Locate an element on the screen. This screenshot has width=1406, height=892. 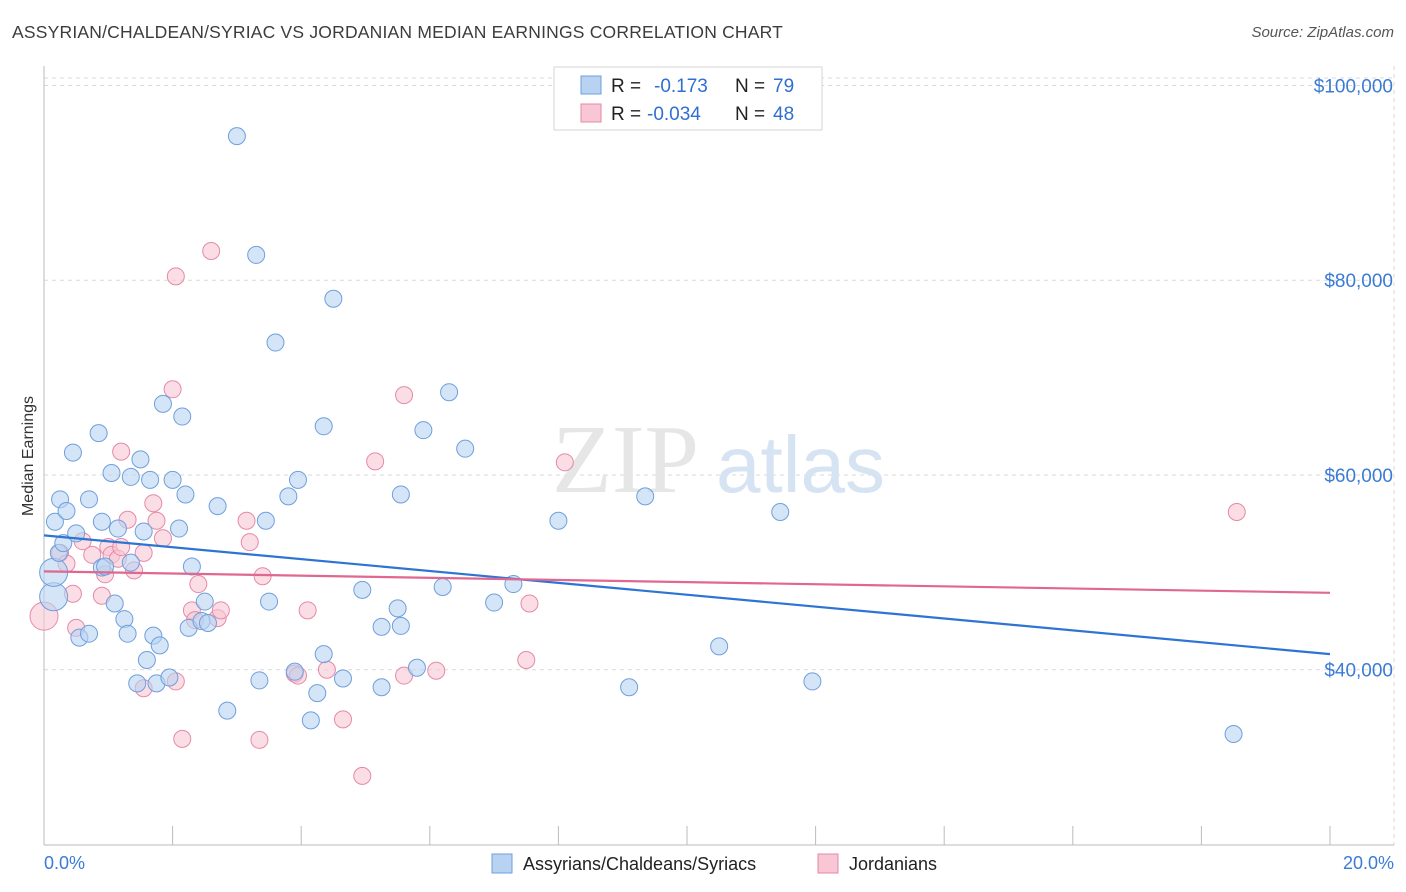
legend-r-value-2: -0.034 is located at coordinates (674, 114).